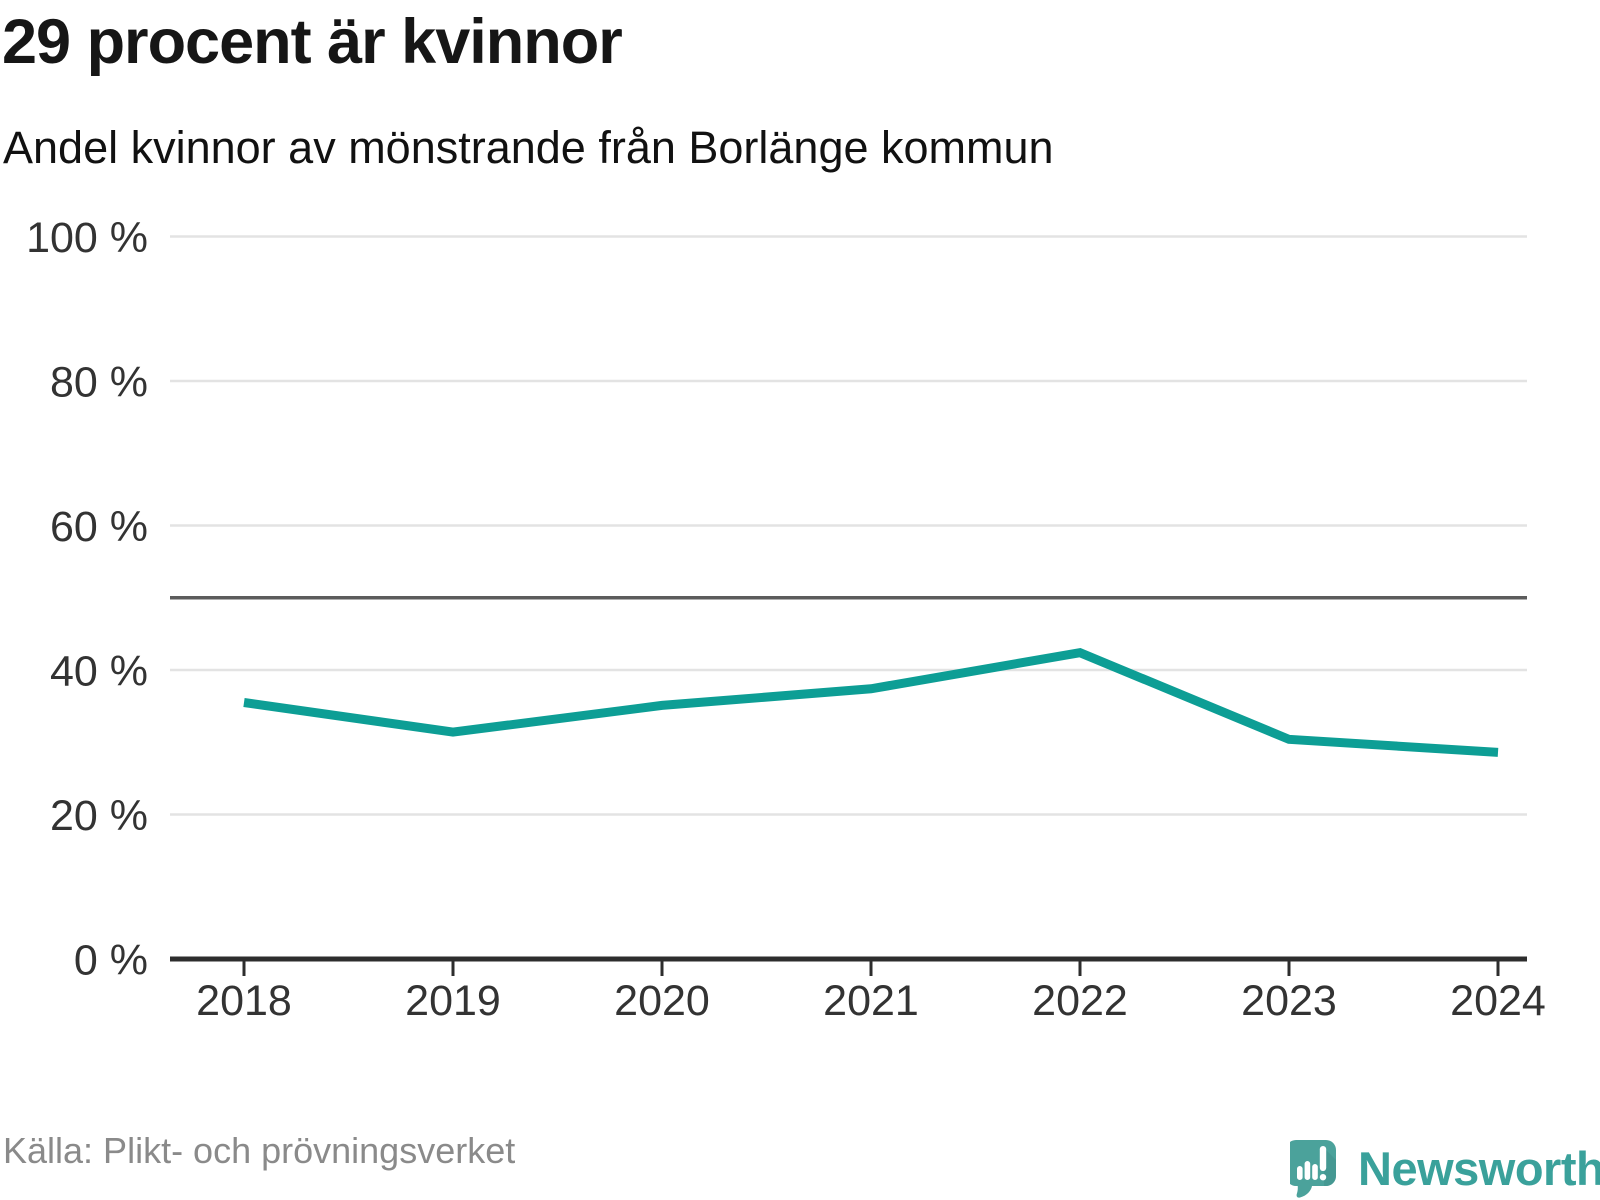 This screenshot has width=1600, height=1200. What do you see at coordinates (1330, 1167) in the screenshot?
I see `logo-shadow` at bounding box center [1330, 1167].